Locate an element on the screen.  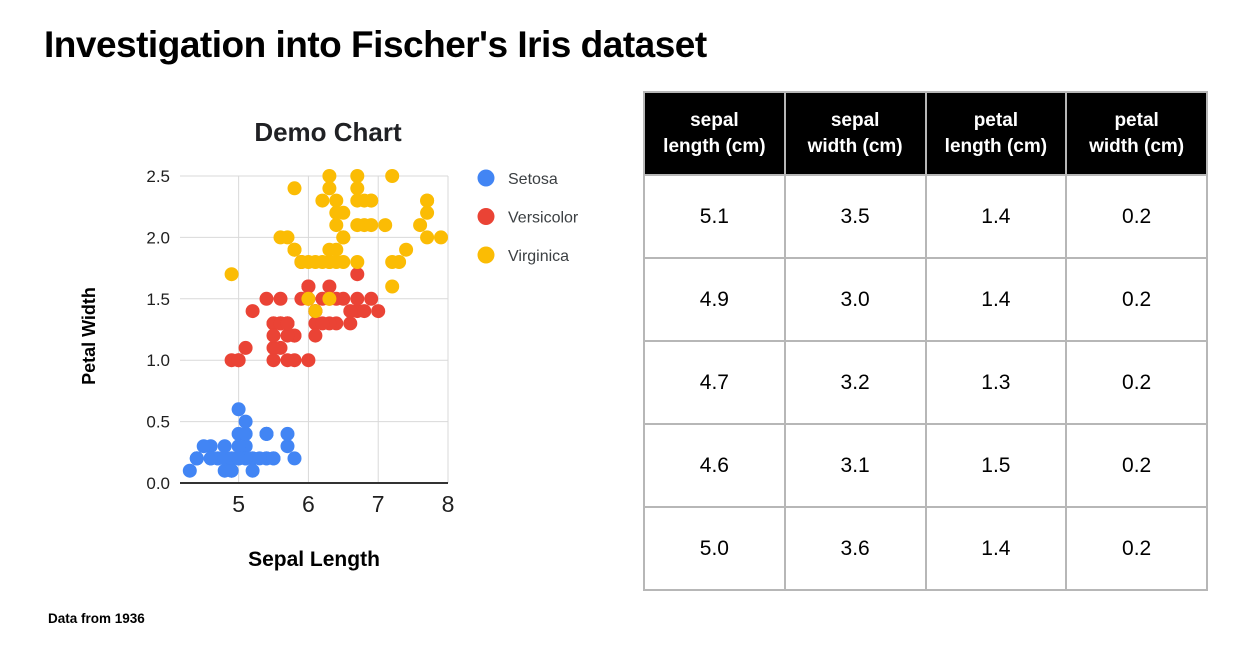
table-header-sepal-width: sepal width (cm) is located at coordinates (855, 133).